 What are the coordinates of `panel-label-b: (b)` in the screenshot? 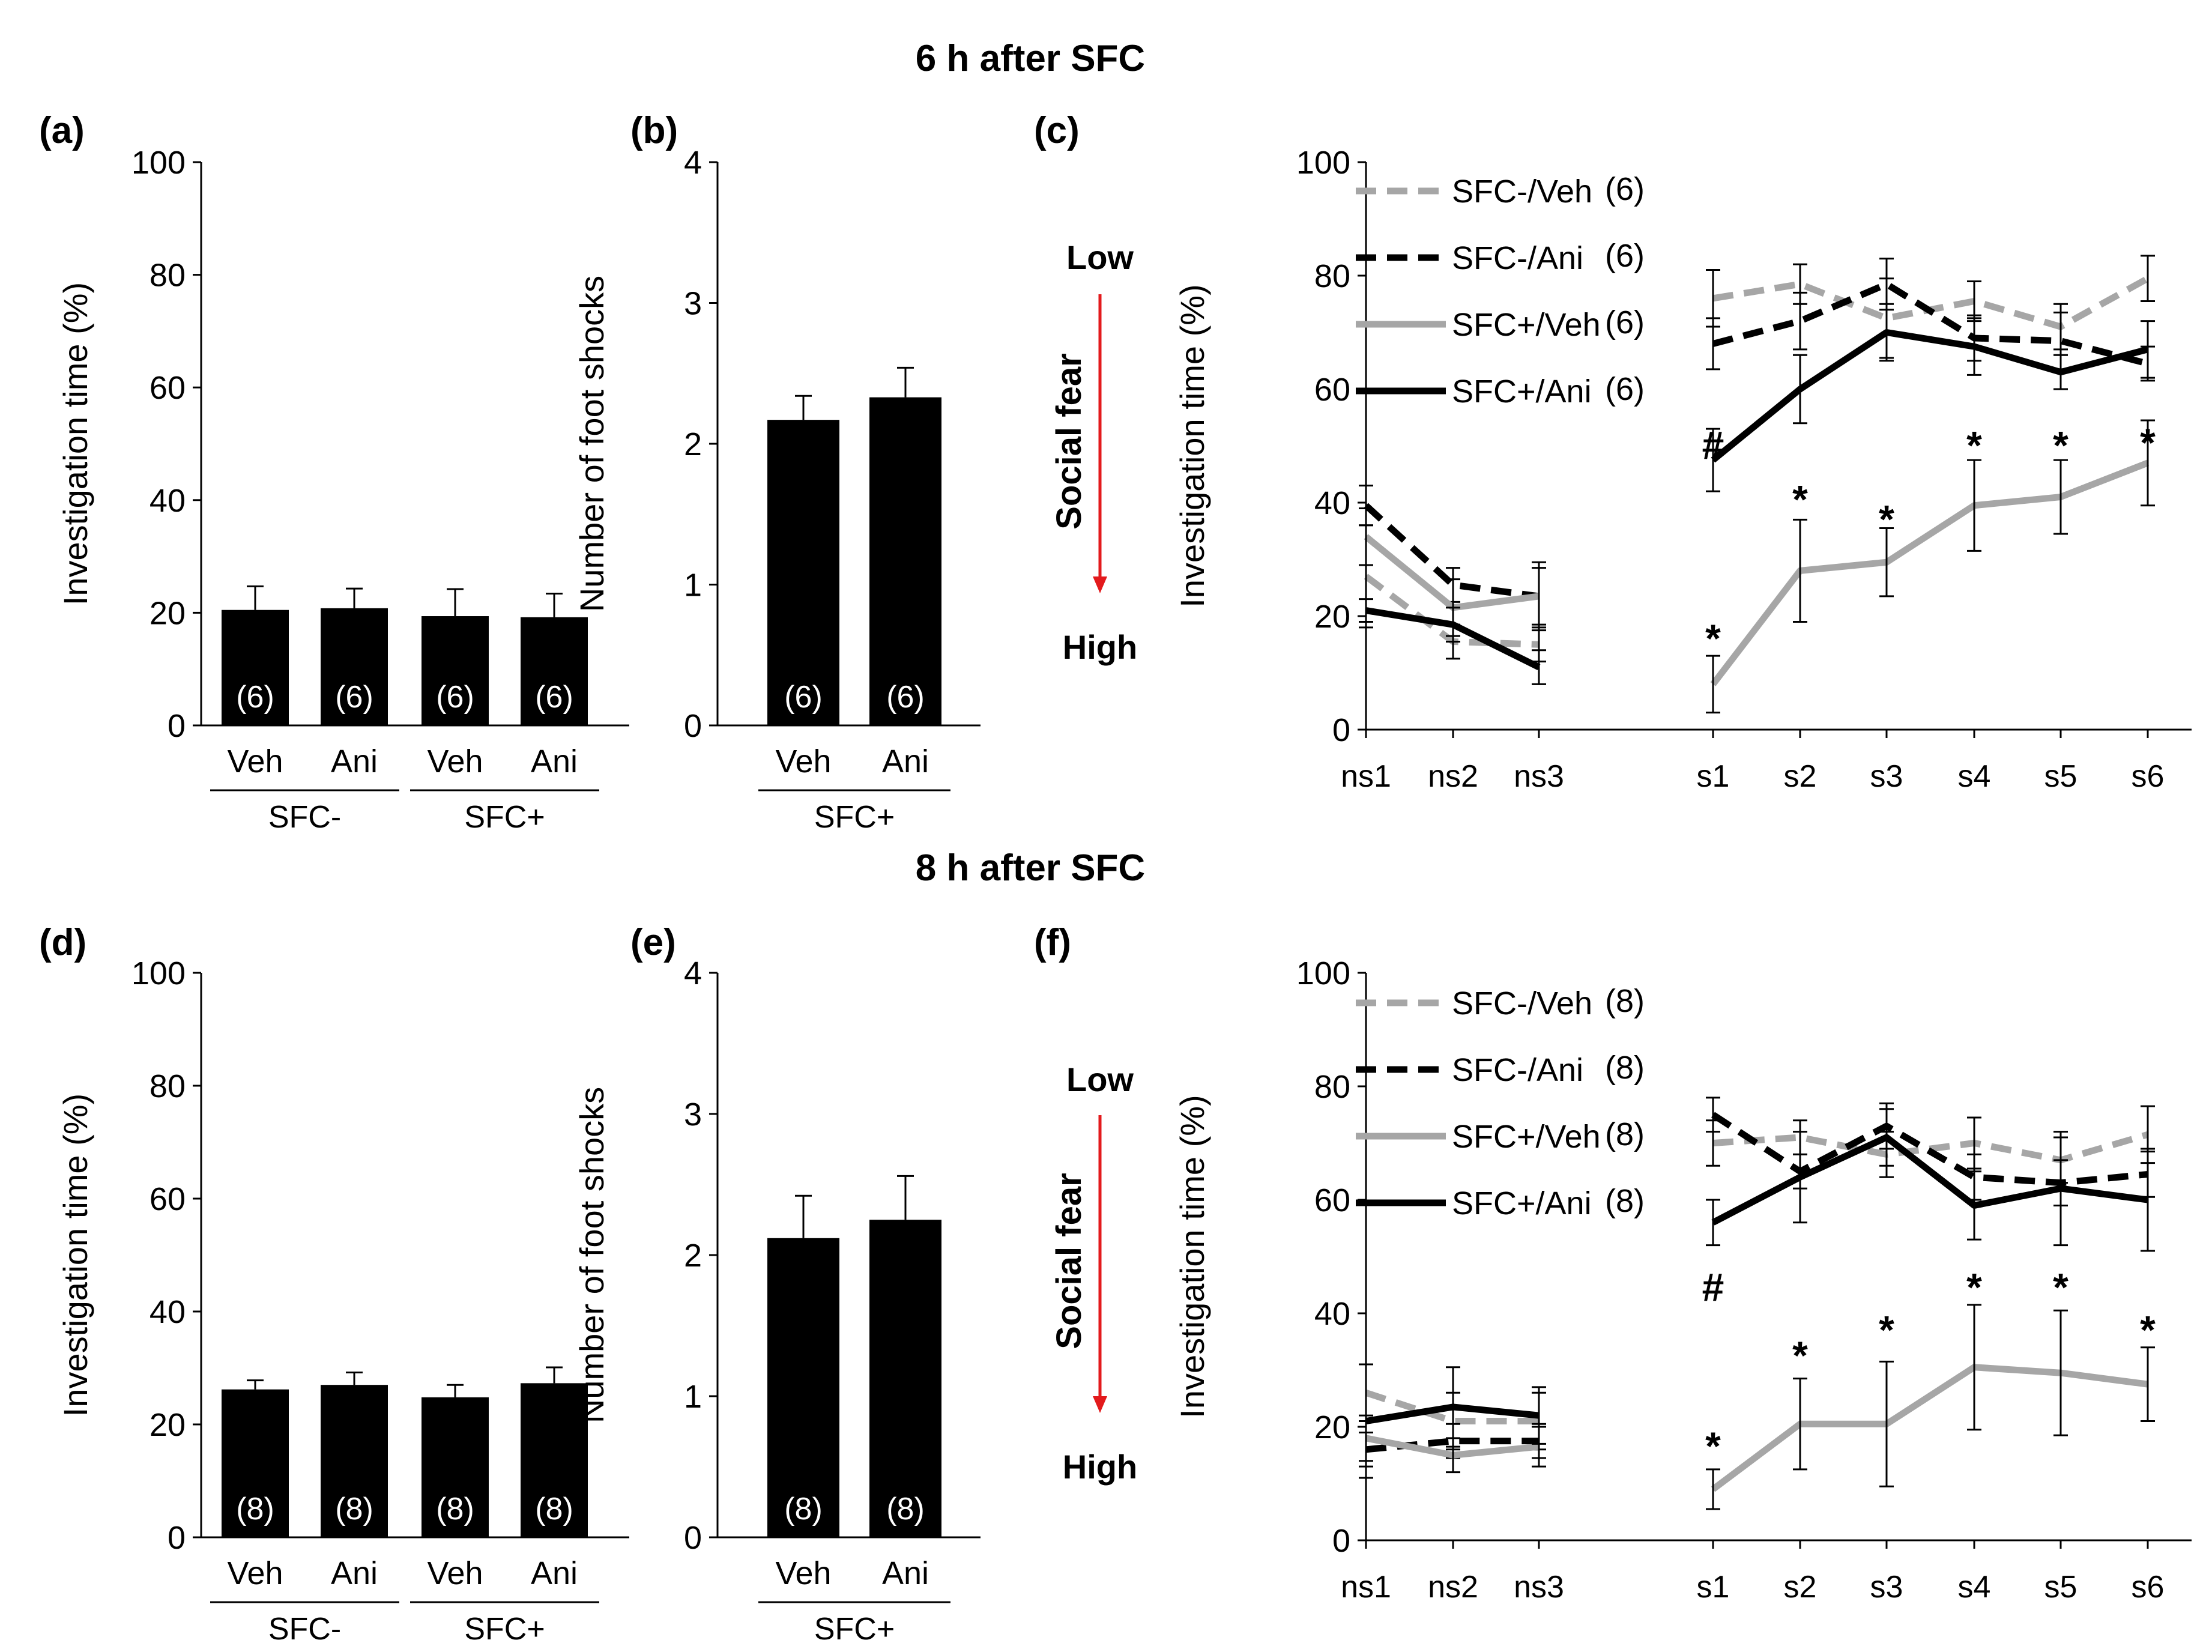 It's located at (654, 130).